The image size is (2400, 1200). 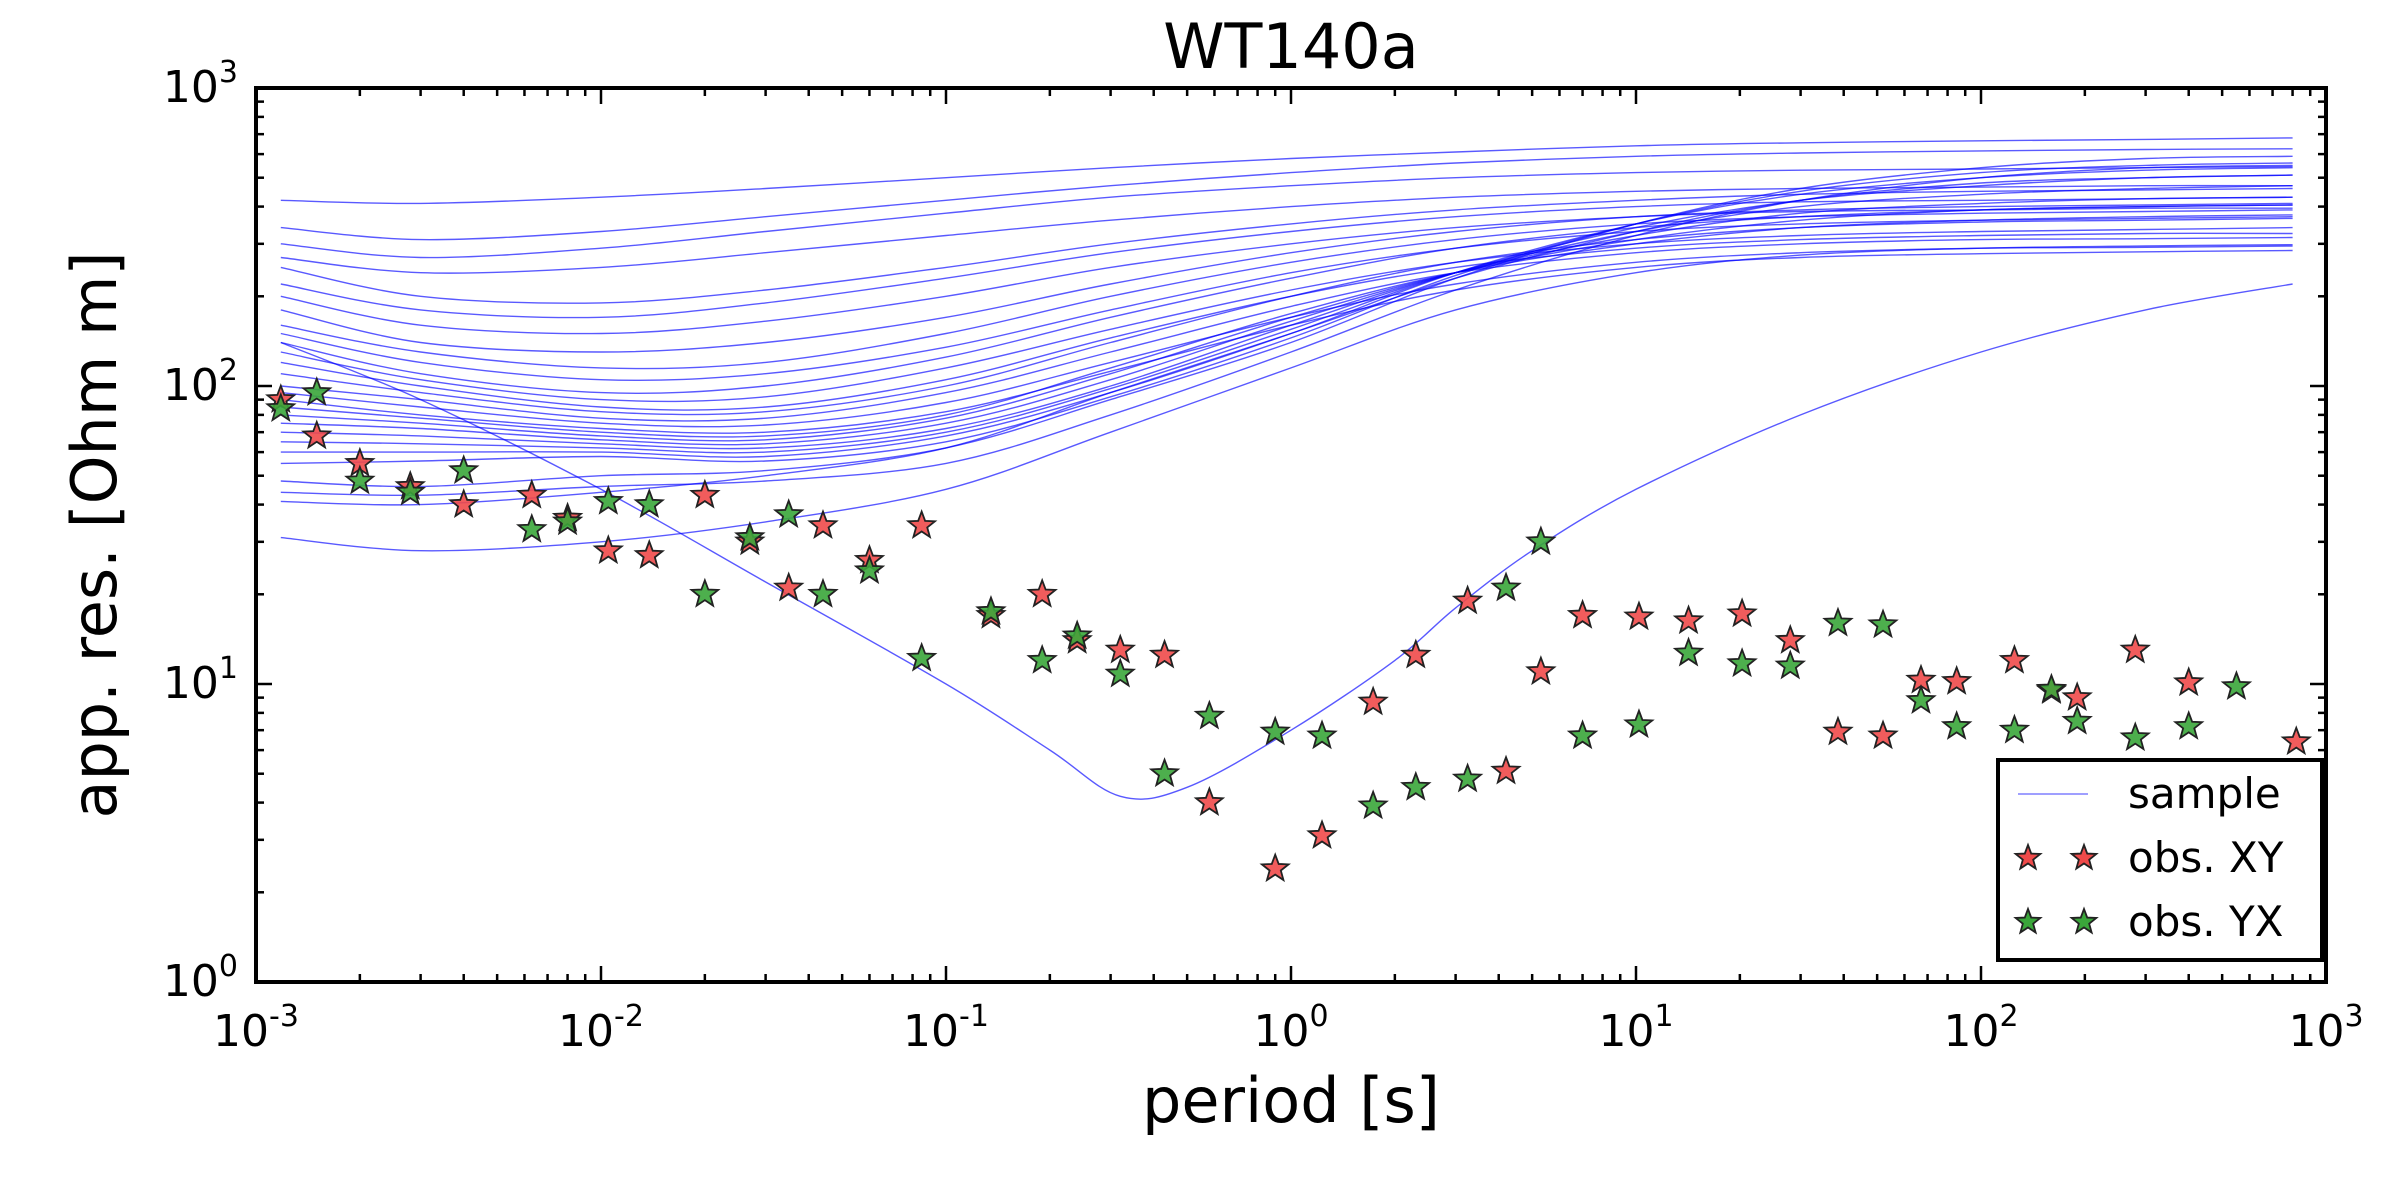 What do you see at coordinates (2205, 921) in the screenshot?
I see `legend-label-obs-yx: obs. YX` at bounding box center [2205, 921].